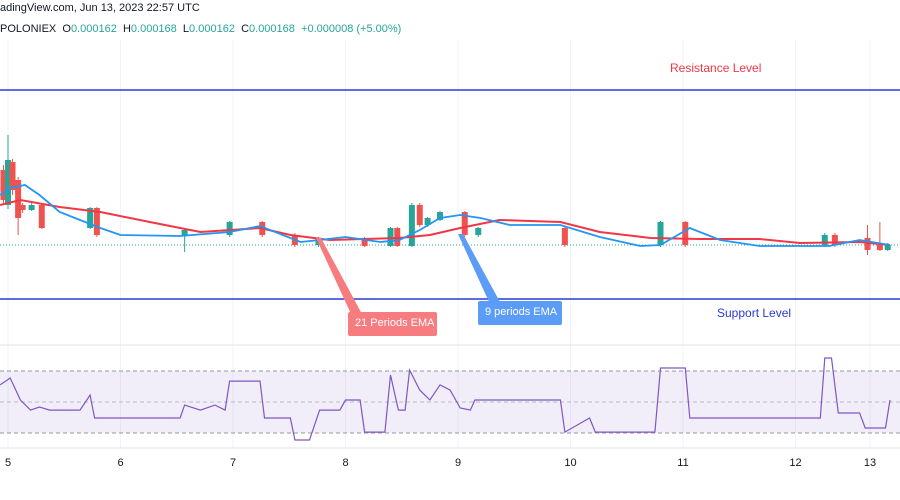 This screenshot has height=500, width=900. Describe the element at coordinates (345, 463) in the screenshot. I see `x-tick-label: 8` at that location.